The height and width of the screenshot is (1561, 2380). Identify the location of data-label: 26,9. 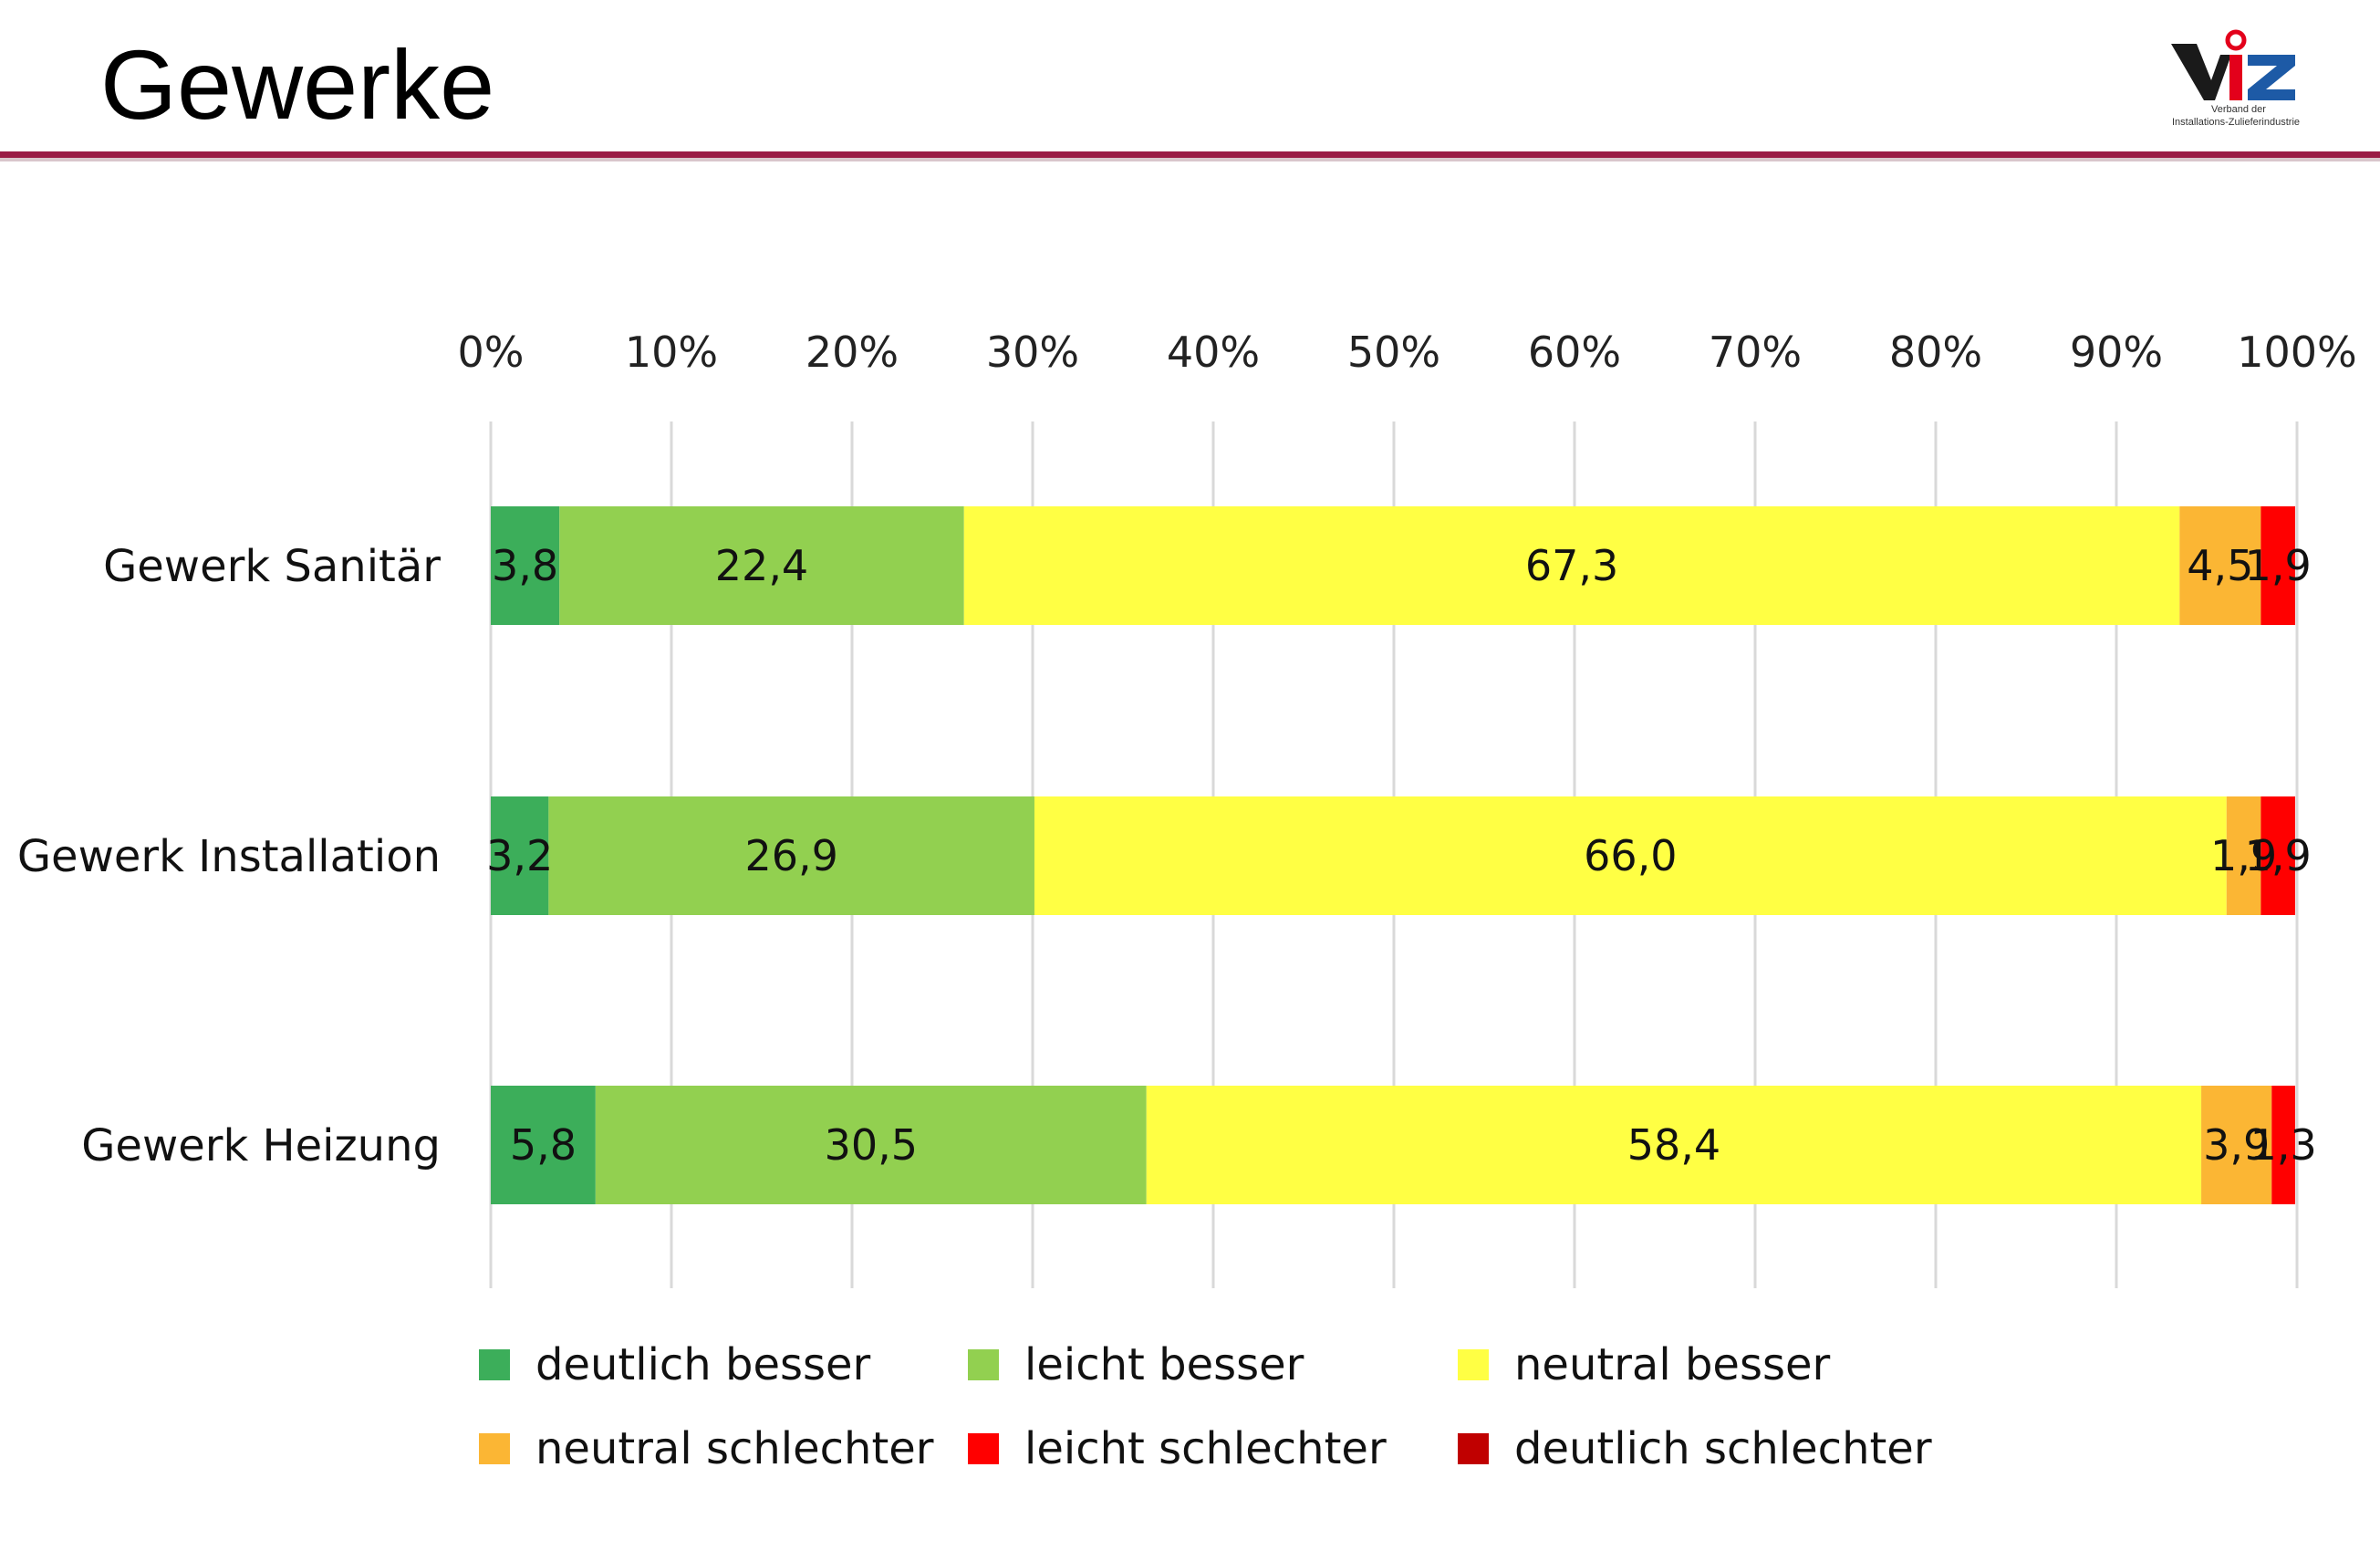
(791, 855).